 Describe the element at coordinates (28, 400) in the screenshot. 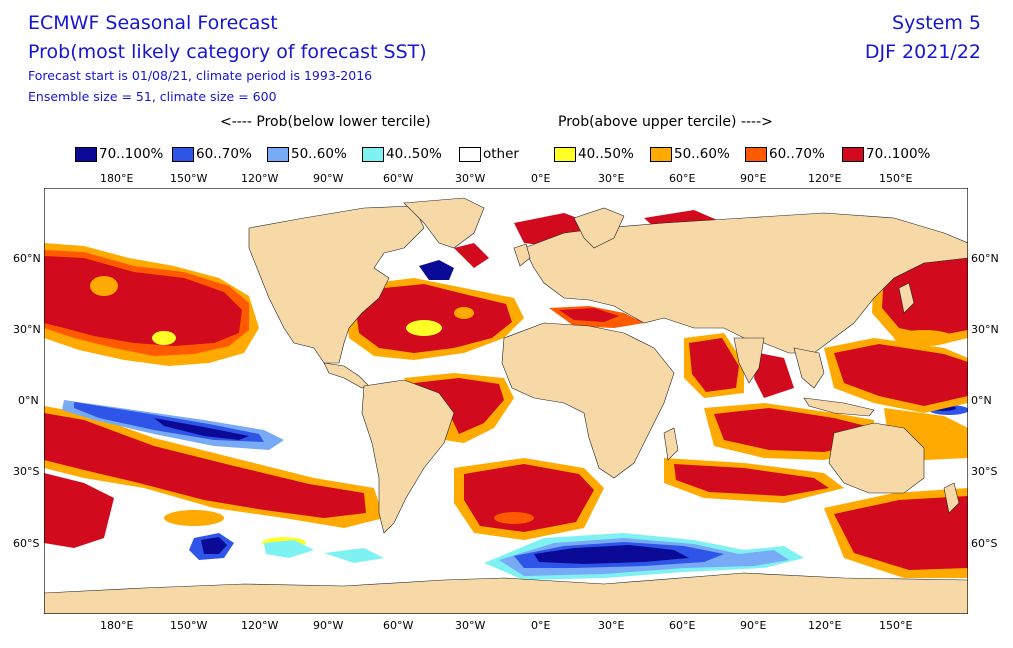

I see `lat-tick-left: 0°N` at that location.